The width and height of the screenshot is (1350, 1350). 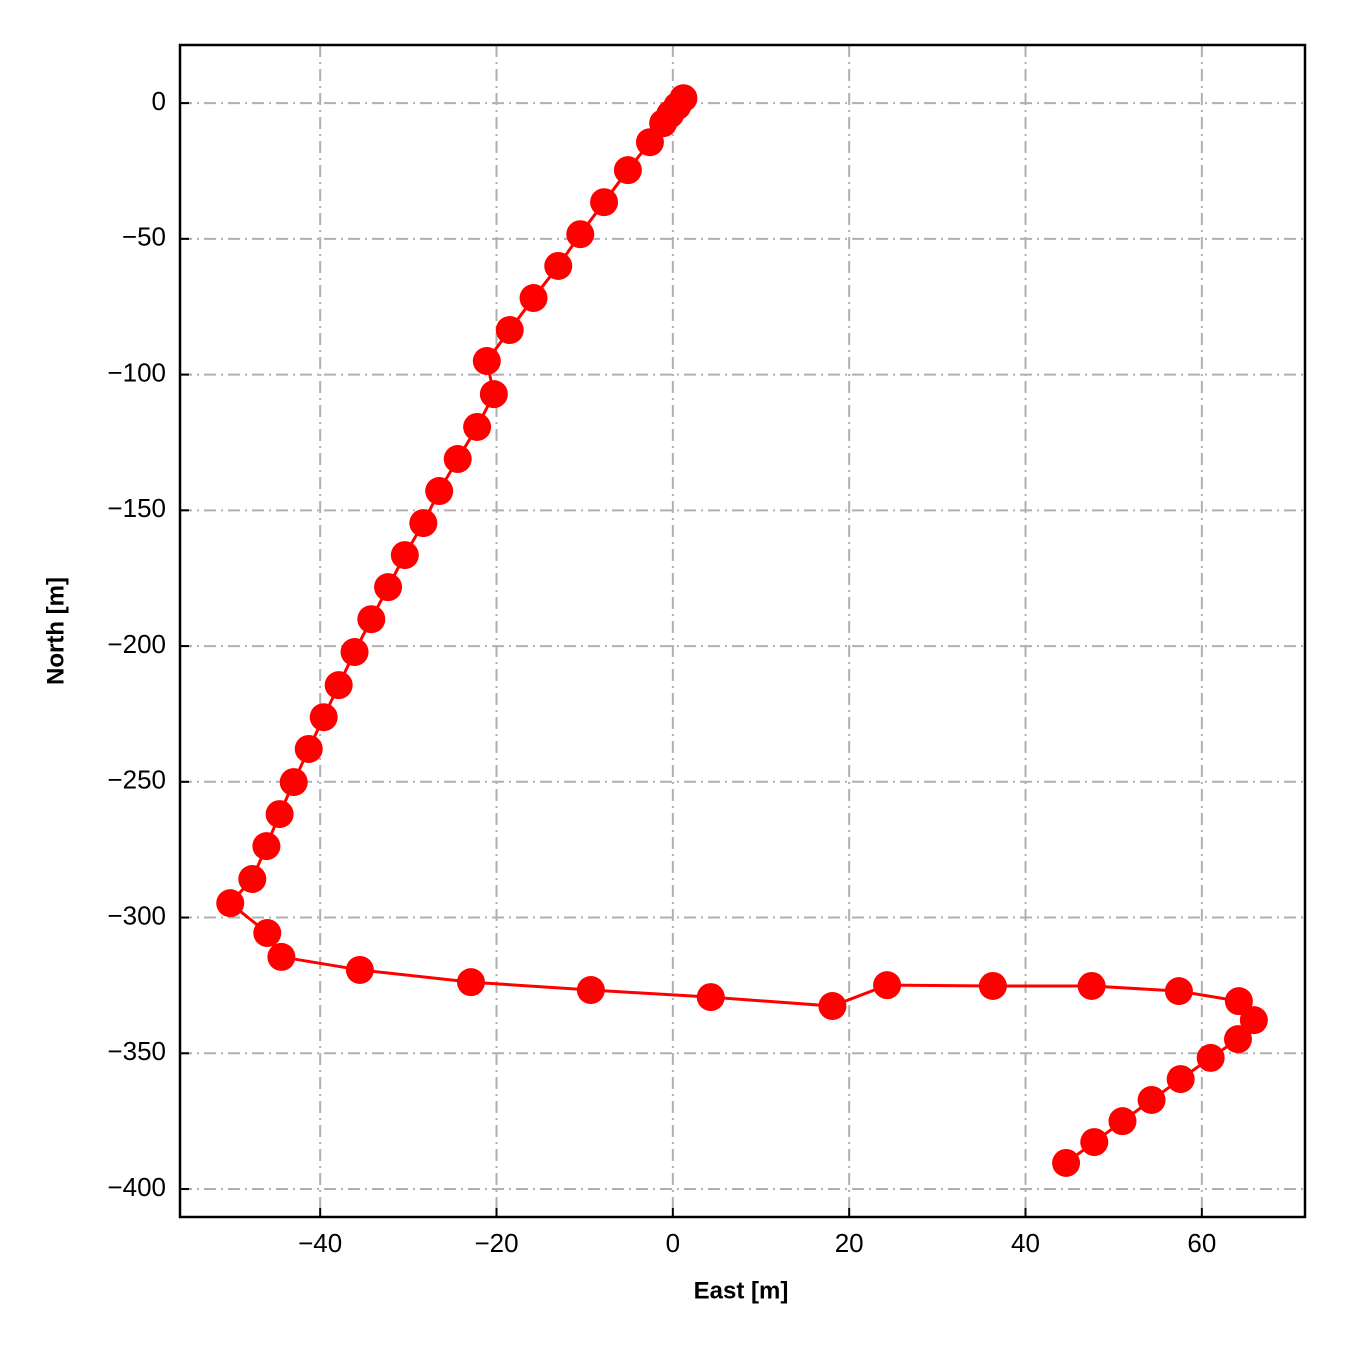 I want to click on y-tick-label: −400, so click(x=136, y=1187).